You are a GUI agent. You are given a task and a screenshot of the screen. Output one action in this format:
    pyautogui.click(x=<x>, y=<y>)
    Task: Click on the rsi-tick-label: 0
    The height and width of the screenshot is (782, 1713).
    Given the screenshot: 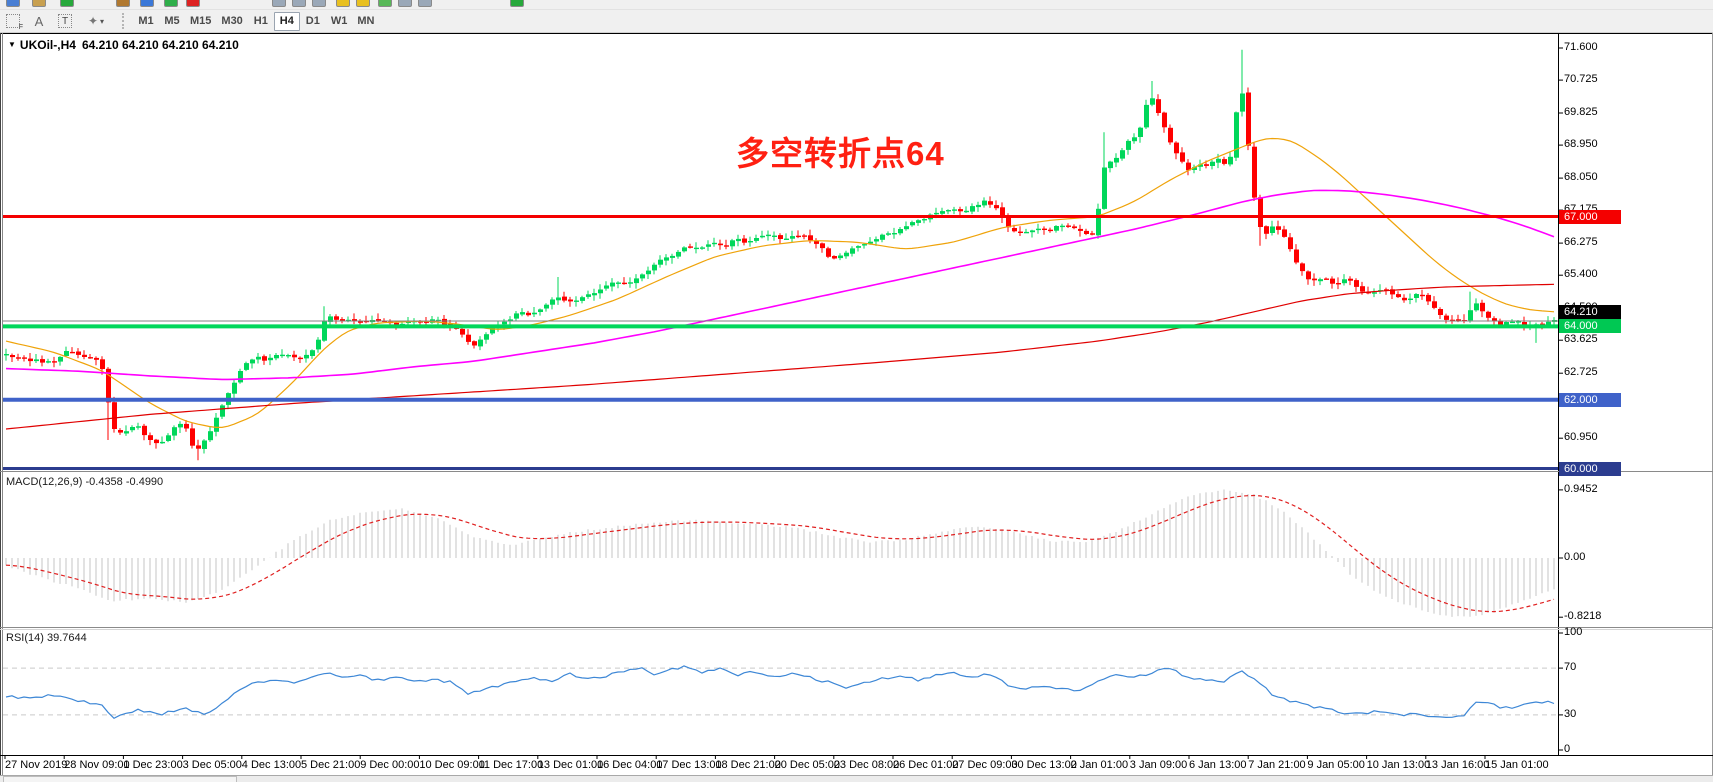 What is the action you would take?
    pyautogui.click(x=1567, y=749)
    